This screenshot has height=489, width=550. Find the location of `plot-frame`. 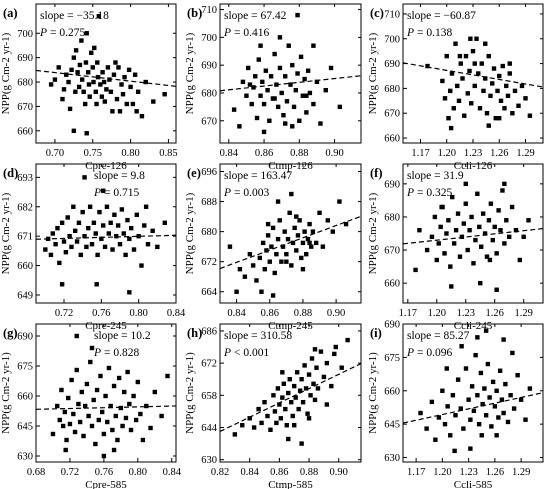

plot-frame is located at coordinates (106, 233).